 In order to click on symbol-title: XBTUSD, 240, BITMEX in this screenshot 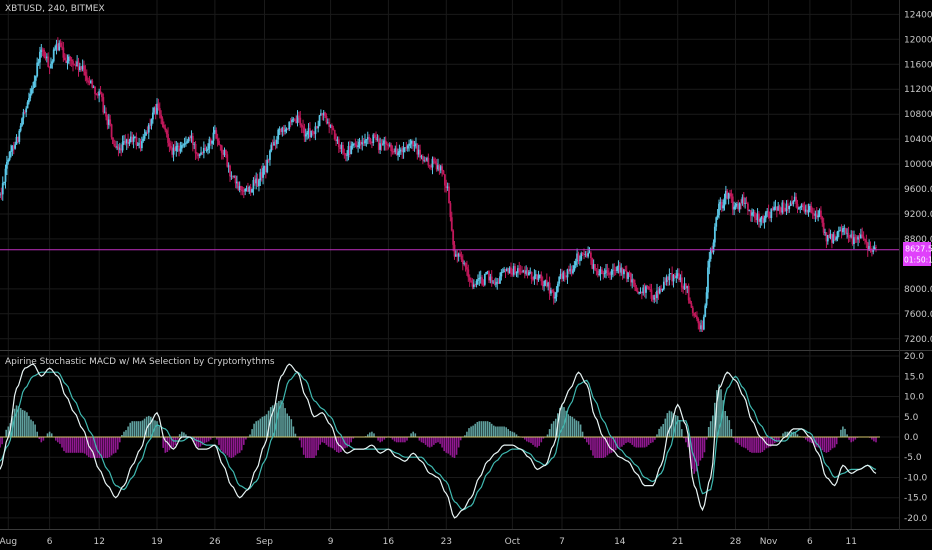, I will do `click(55, 9)`.